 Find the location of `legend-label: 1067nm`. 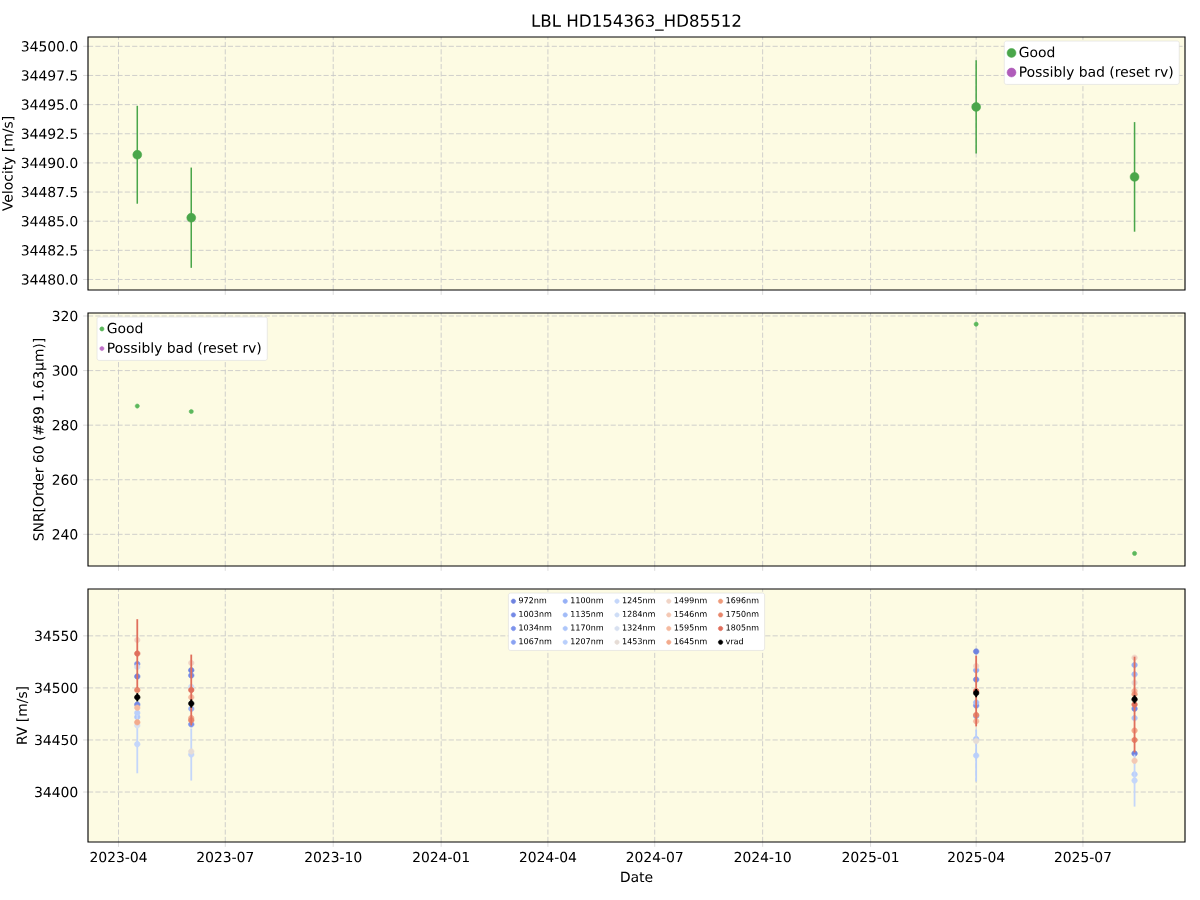

legend-label: 1067nm is located at coordinates (535, 641).